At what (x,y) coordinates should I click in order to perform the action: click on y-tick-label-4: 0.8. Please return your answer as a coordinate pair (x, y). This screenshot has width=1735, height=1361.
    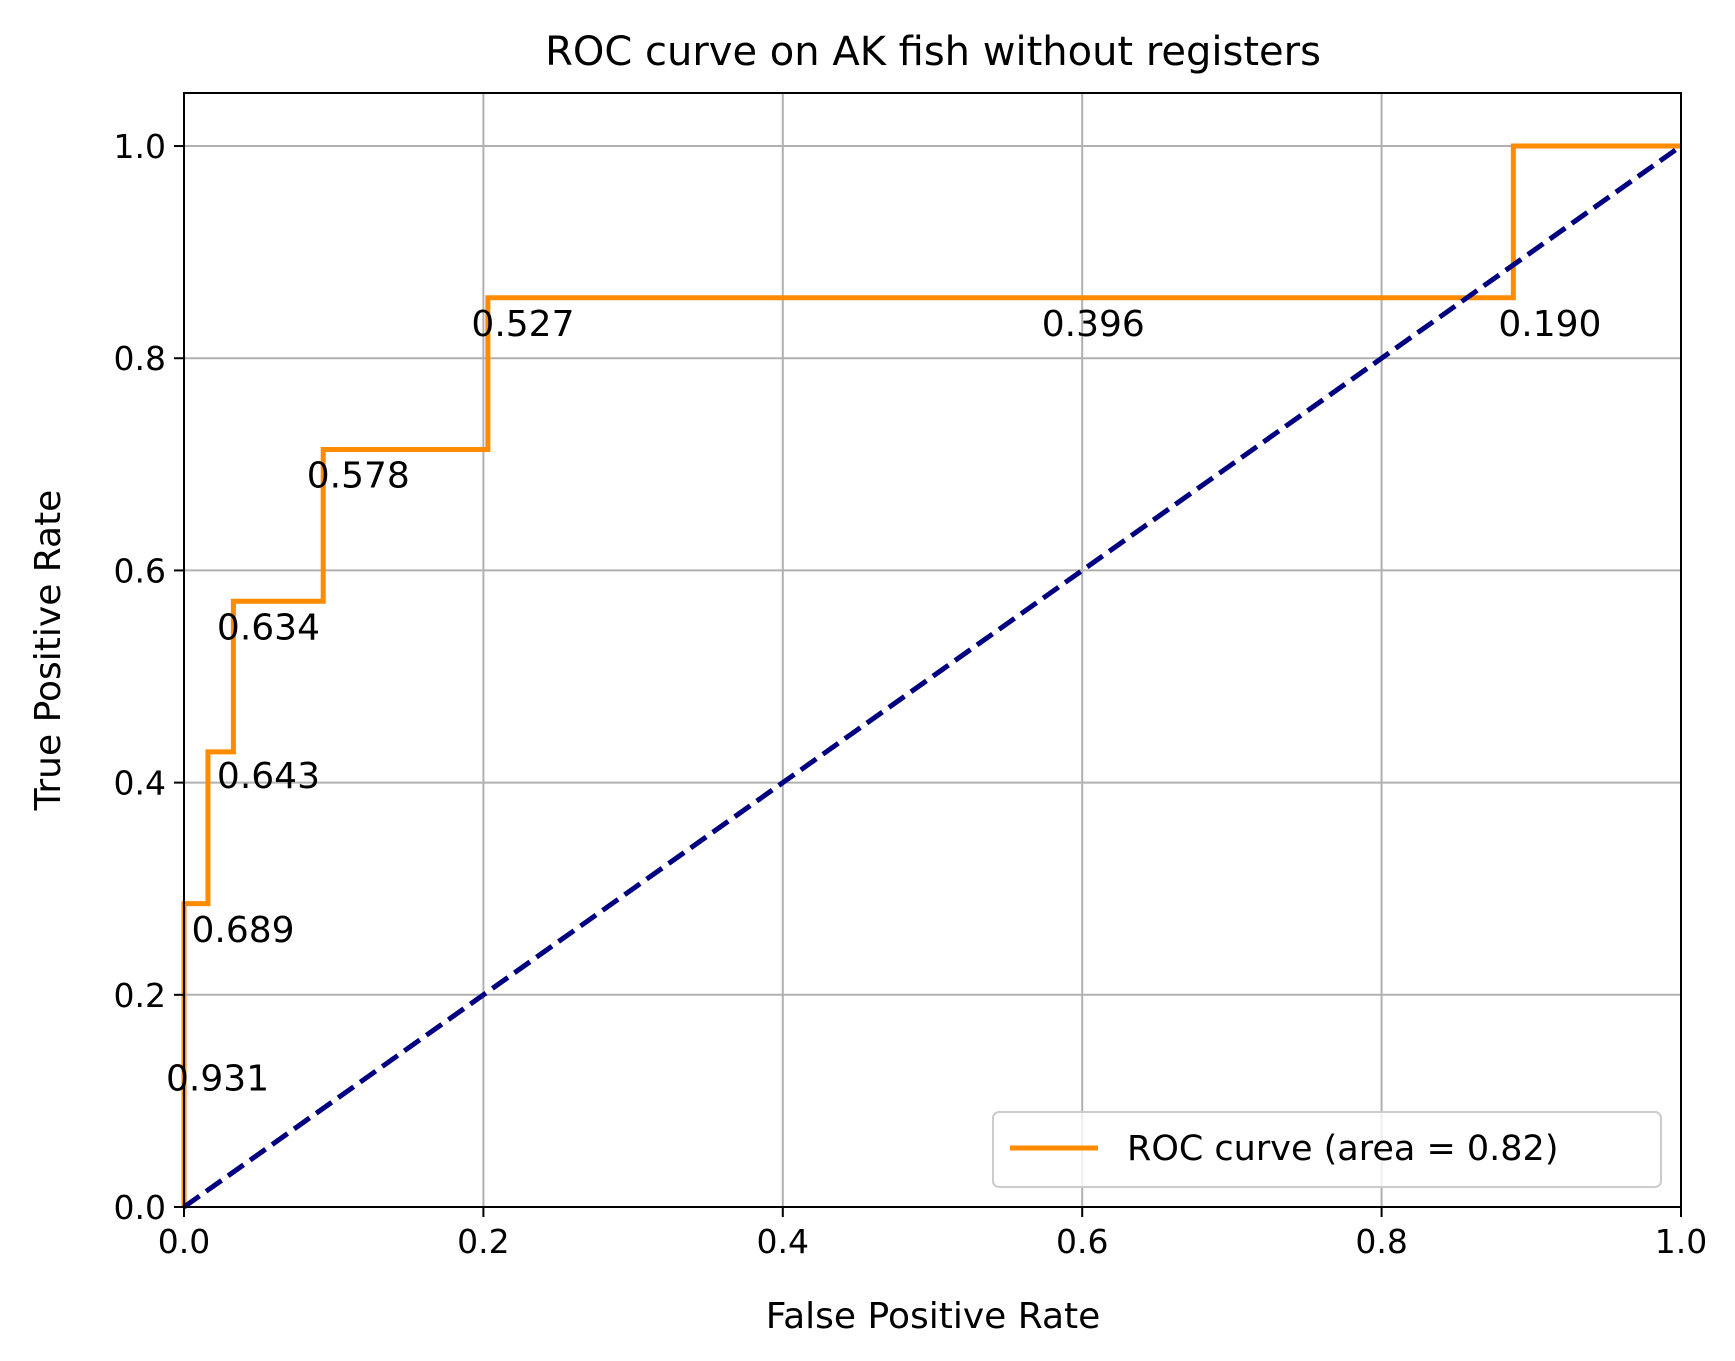
    Looking at the image, I should click on (140, 358).